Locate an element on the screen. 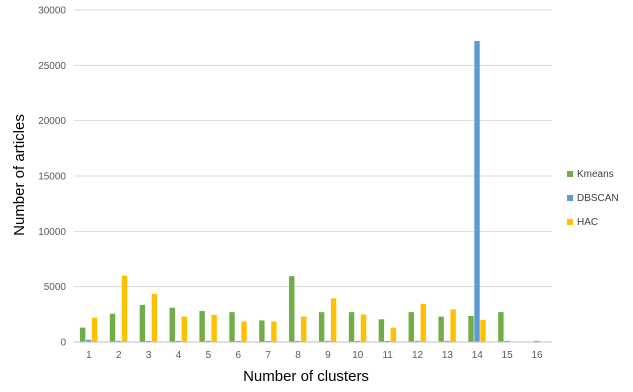 The image size is (633, 392). legend-swatch-kmeans is located at coordinates (570, 174).